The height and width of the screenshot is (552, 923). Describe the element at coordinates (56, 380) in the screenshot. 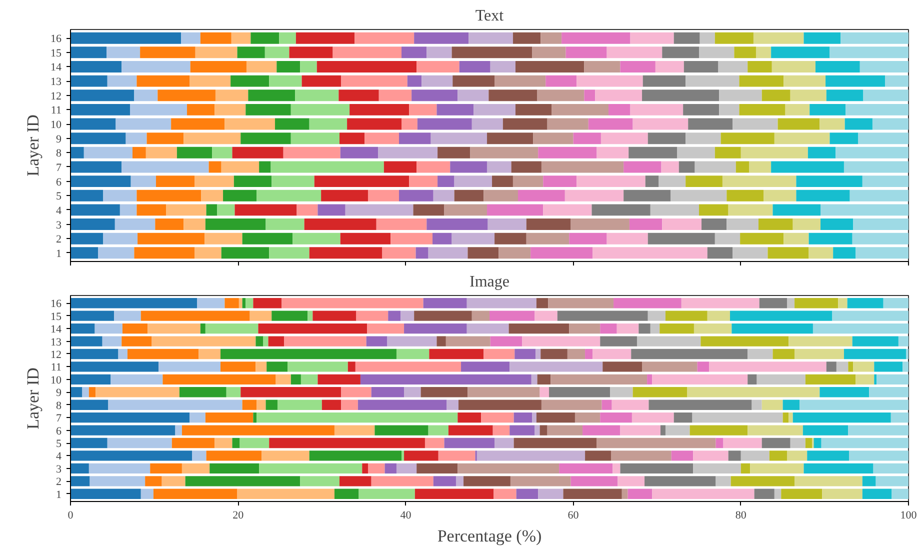

I see `y-tick-label: 10` at that location.